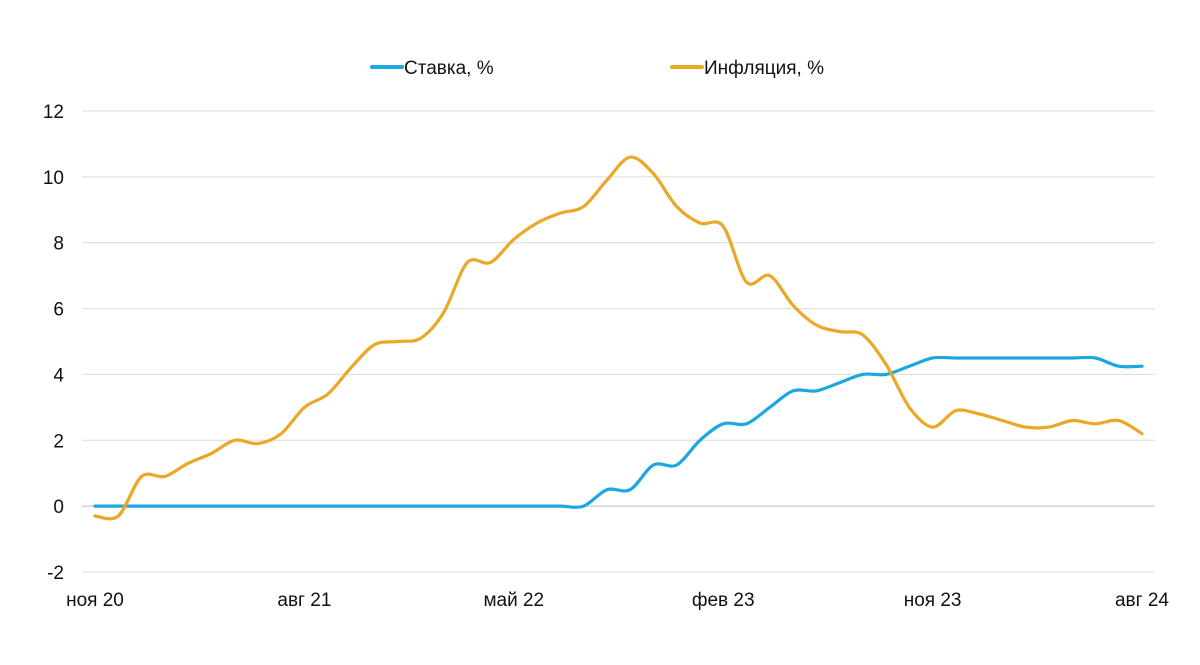 The width and height of the screenshot is (1200, 665). Describe the element at coordinates (58, 441) in the screenshot. I see `y-tick-label: 2` at that location.